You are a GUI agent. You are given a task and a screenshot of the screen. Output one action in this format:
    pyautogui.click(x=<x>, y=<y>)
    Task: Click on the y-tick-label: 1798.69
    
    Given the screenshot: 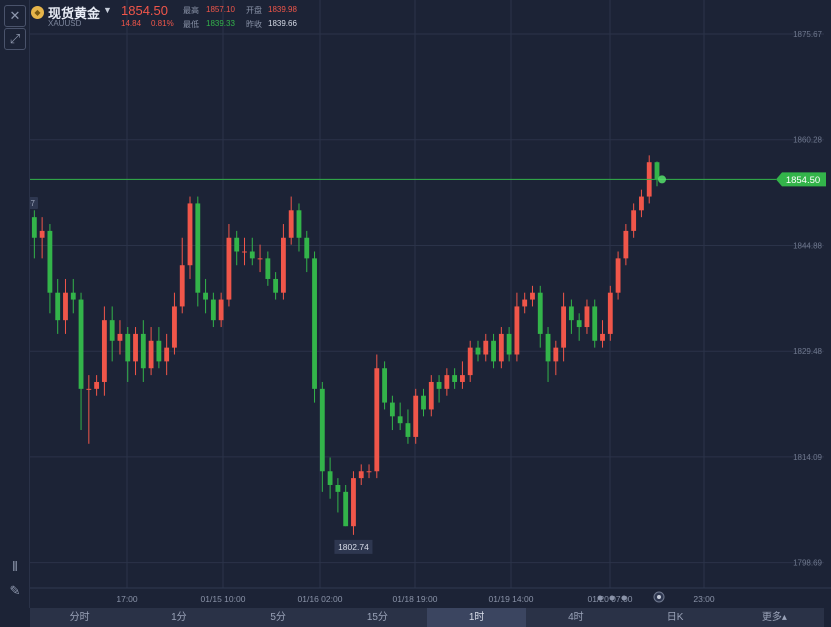 What is the action you would take?
    pyautogui.click(x=807, y=563)
    